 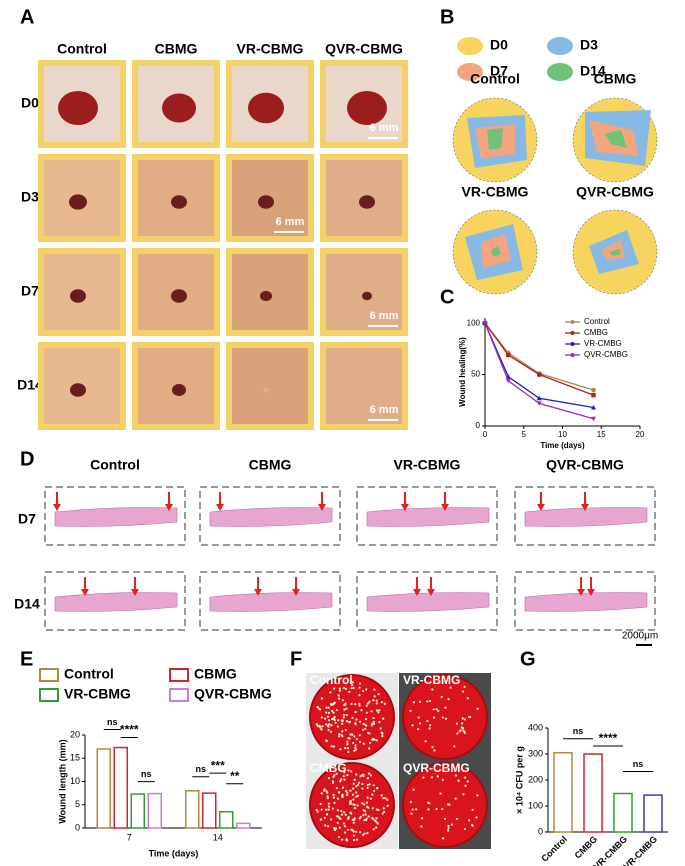 What do you see at coordinates (593, 390) in the screenshot?
I see `marker` at bounding box center [593, 390].